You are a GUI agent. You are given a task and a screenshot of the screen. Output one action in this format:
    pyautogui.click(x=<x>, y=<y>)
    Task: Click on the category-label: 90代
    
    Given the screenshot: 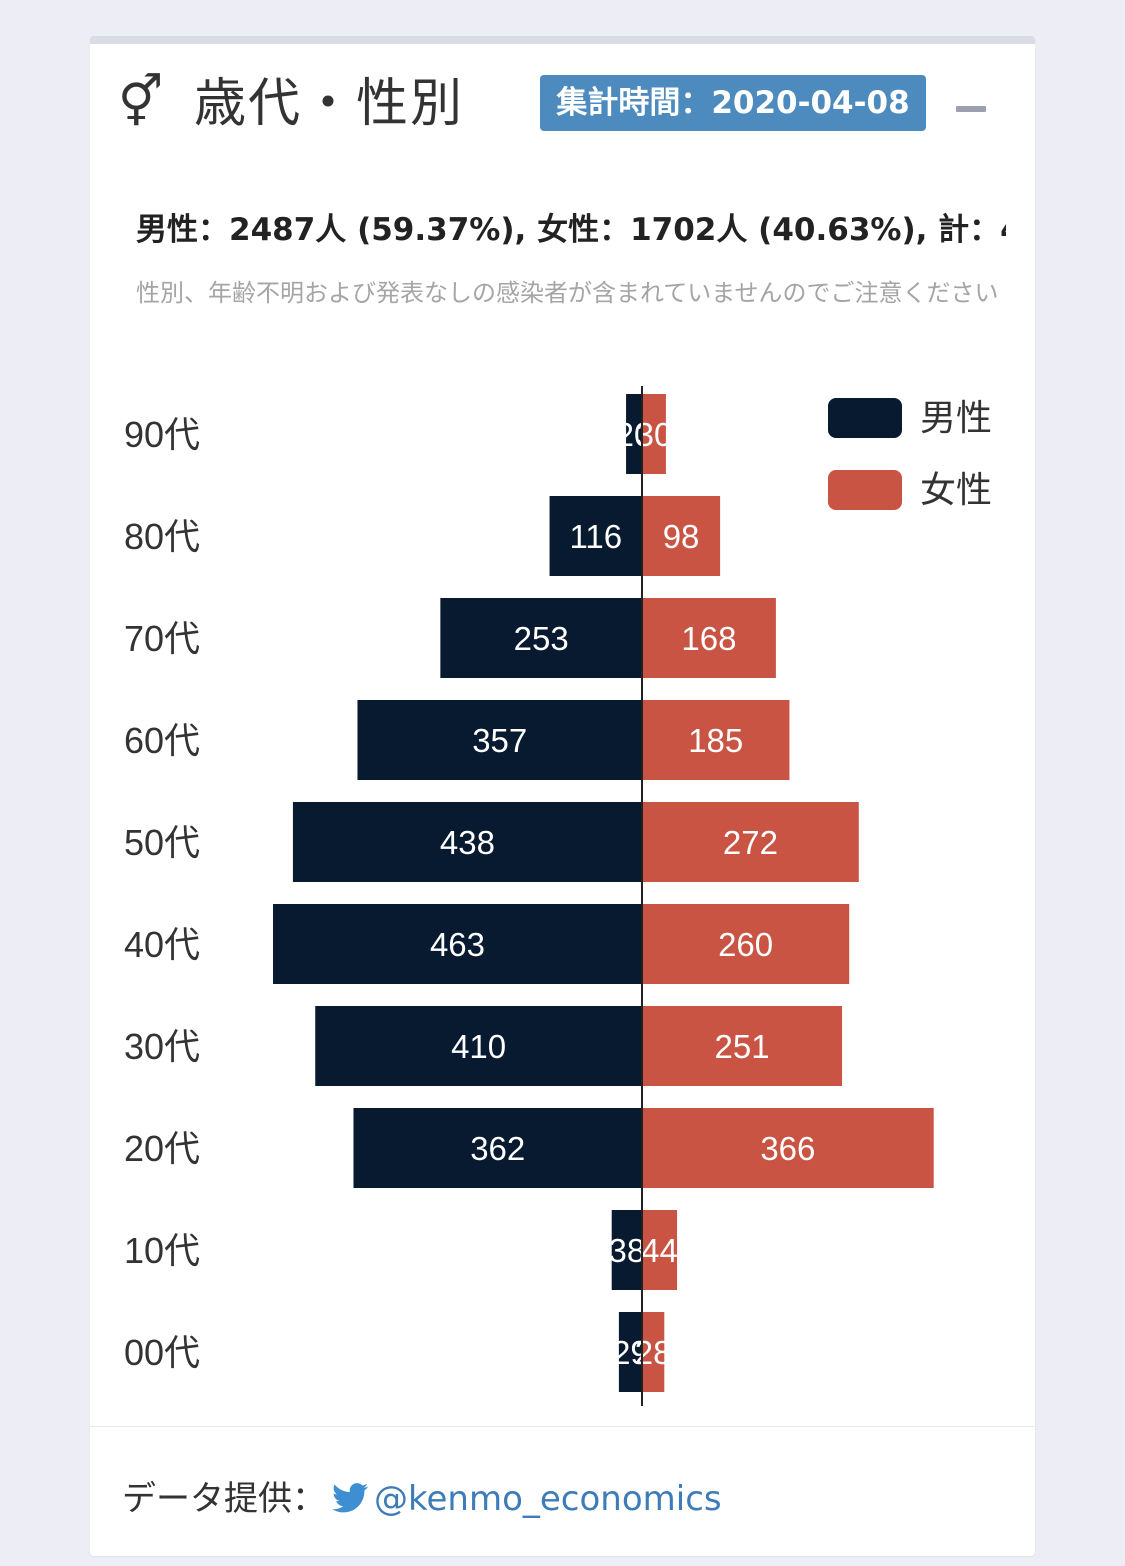 What is the action you would take?
    pyautogui.click(x=162, y=434)
    